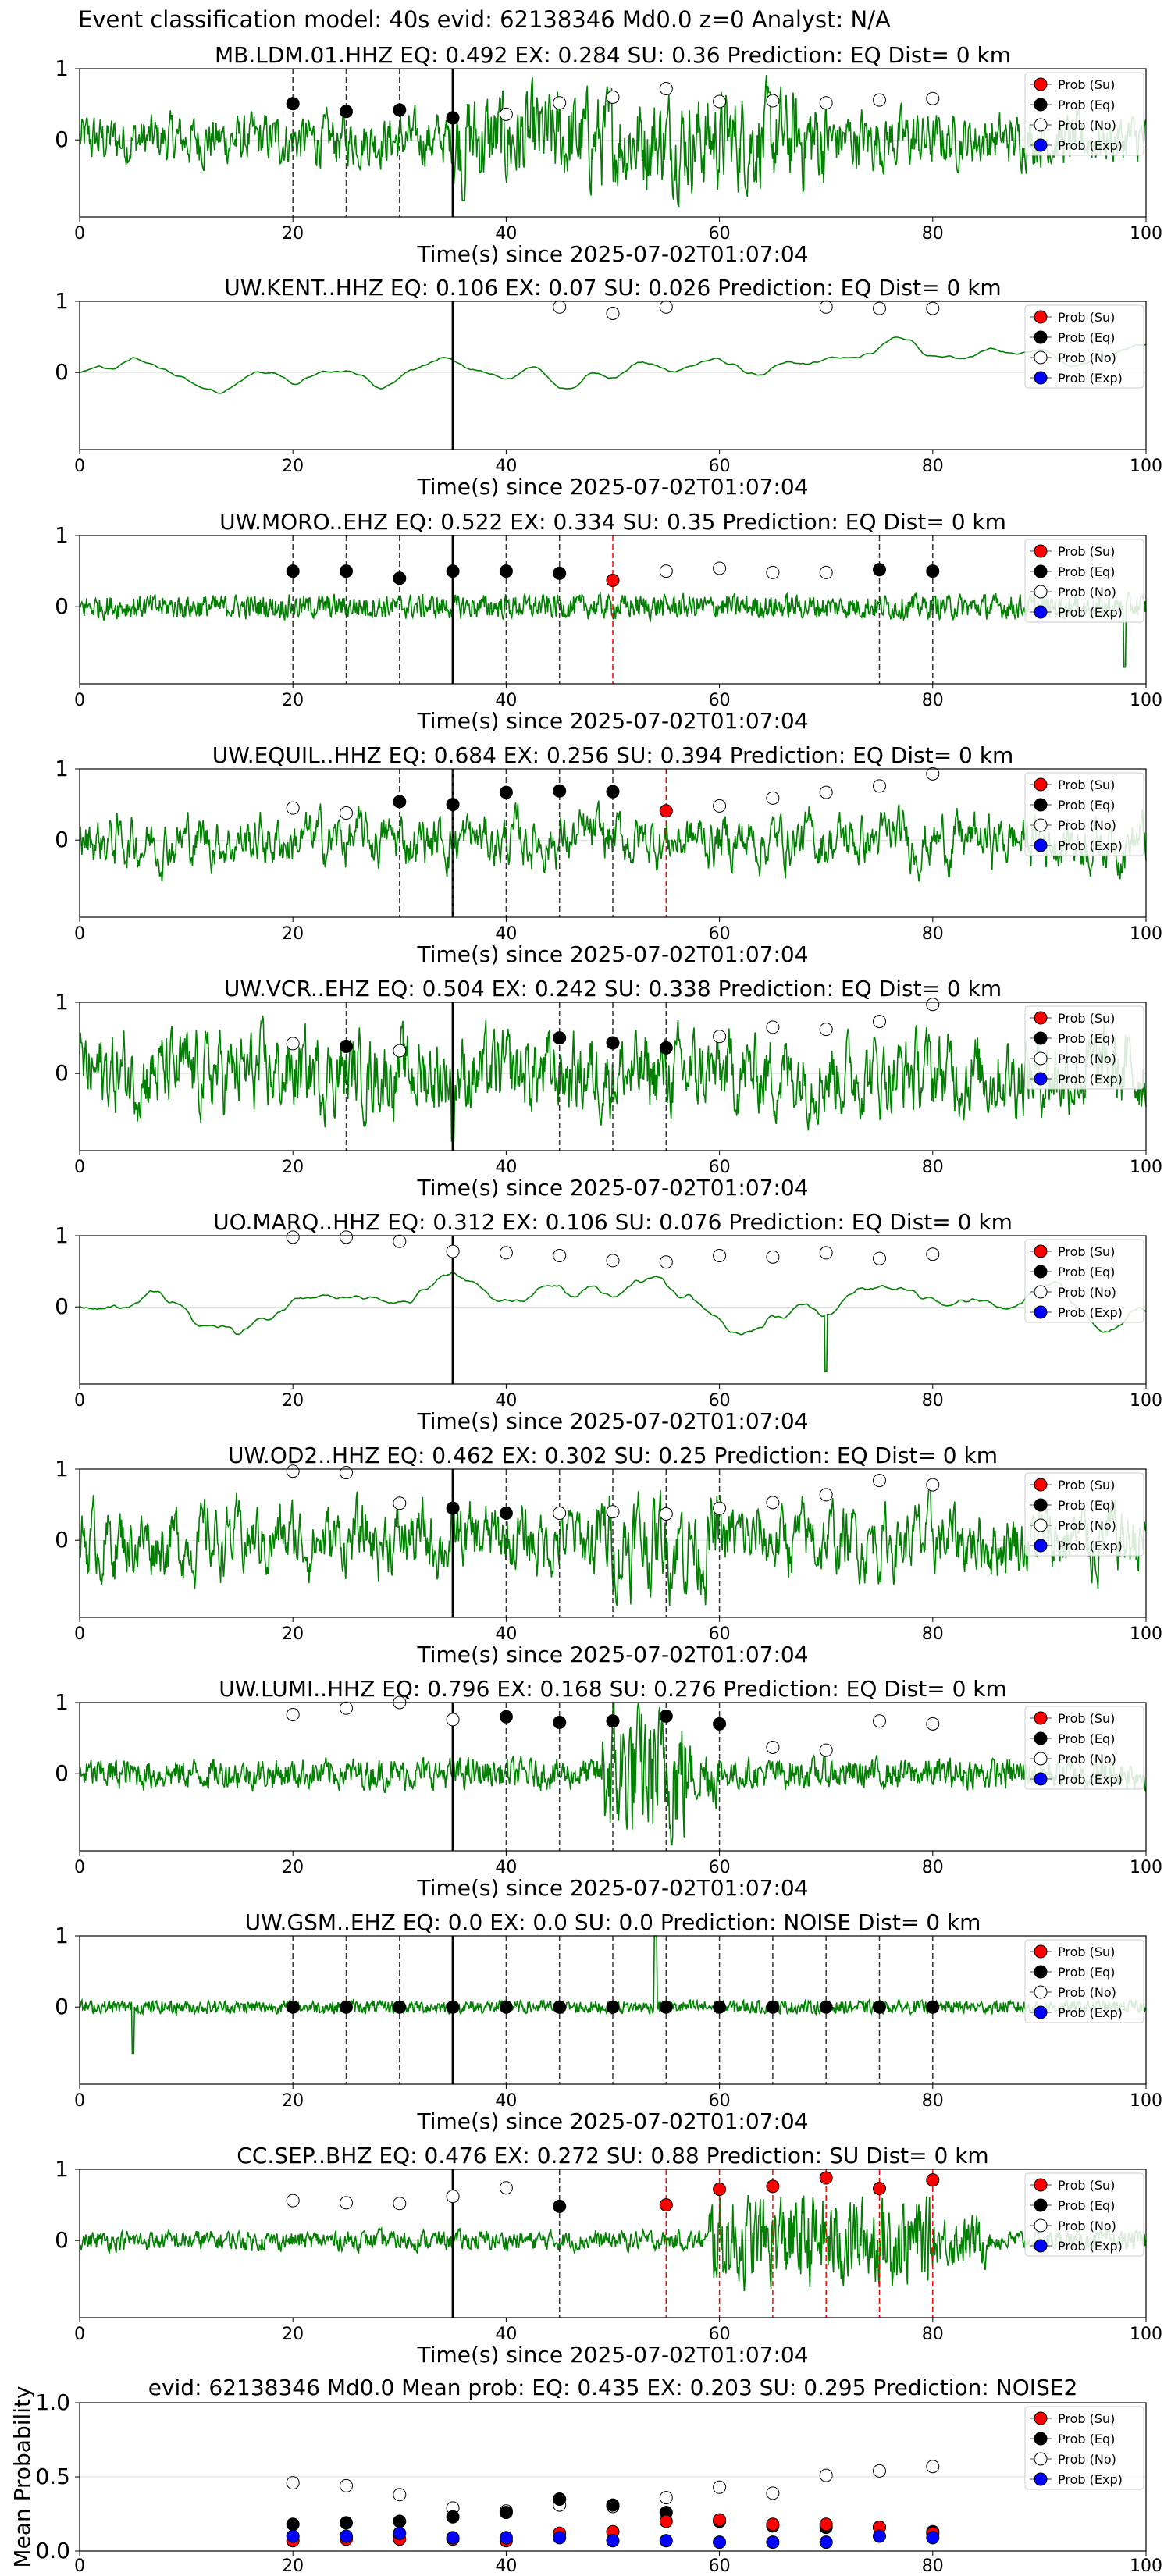  What do you see at coordinates (62, 535) in the screenshot?
I see `y-tick-label: 1` at bounding box center [62, 535].